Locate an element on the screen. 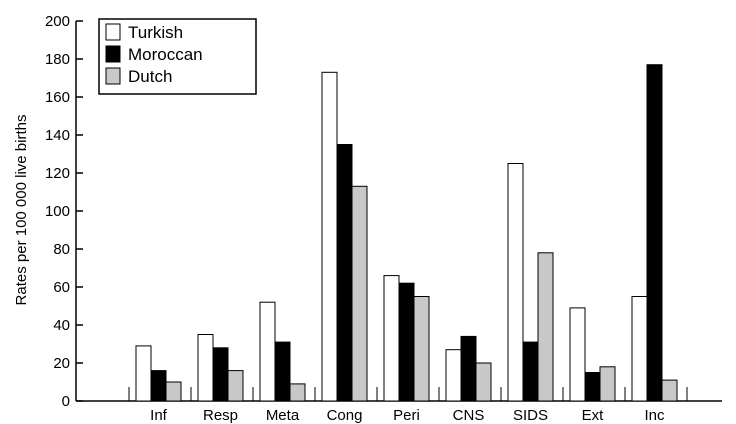 This screenshot has height=424, width=736. bar-turkish-meta is located at coordinates (267, 351).